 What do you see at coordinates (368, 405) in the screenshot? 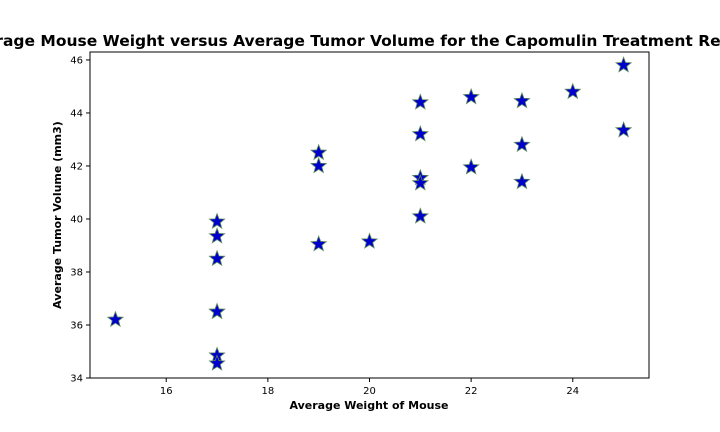
I see `x-axis-label: Average Weight of Mouse` at bounding box center [368, 405].